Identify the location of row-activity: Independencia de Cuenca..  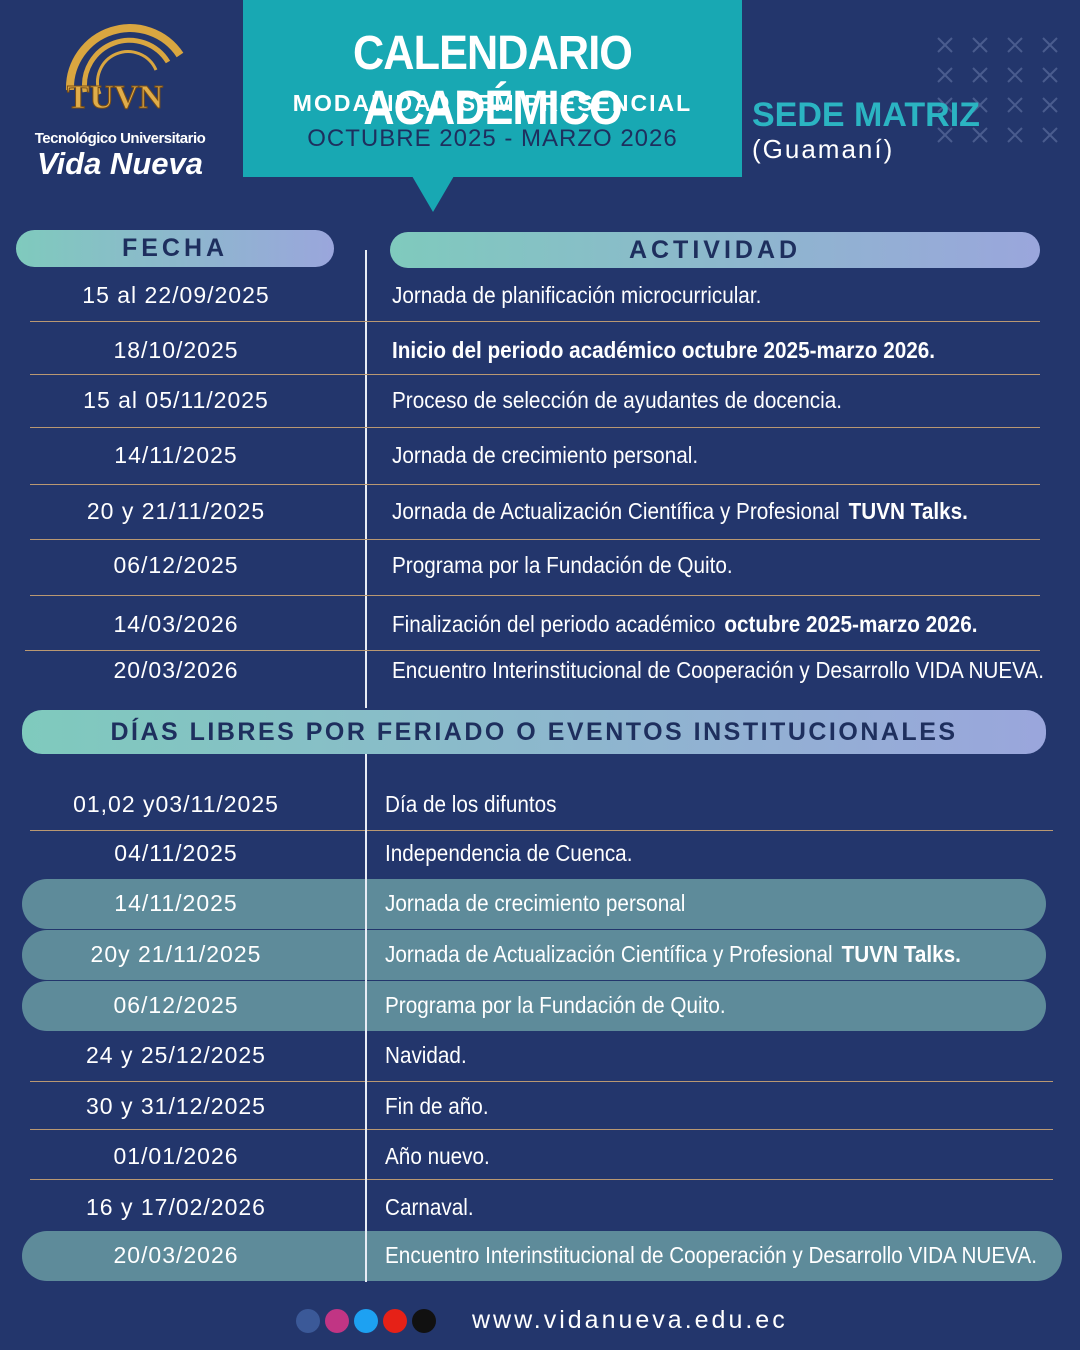
(508, 853).